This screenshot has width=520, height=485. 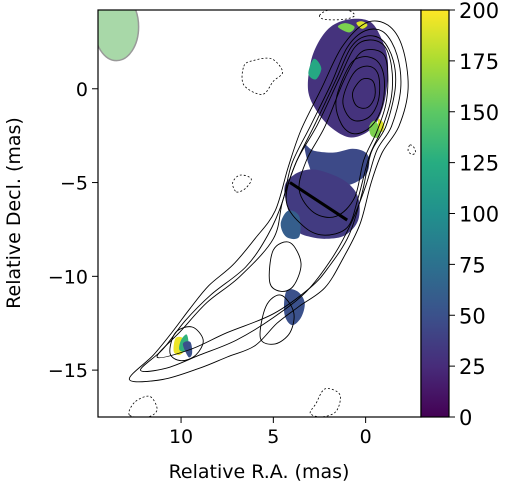 What do you see at coordinates (366, 437) in the screenshot?
I see `x-tick-label: 0` at bounding box center [366, 437].